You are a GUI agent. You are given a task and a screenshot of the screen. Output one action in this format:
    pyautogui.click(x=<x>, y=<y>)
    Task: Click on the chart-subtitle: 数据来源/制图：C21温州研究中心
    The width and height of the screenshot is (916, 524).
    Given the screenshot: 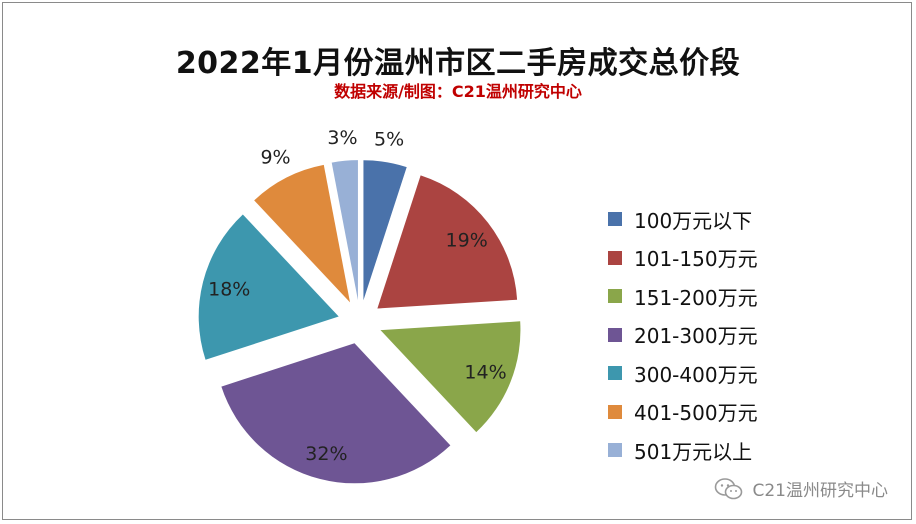 What is the action you would take?
    pyautogui.click(x=458, y=91)
    